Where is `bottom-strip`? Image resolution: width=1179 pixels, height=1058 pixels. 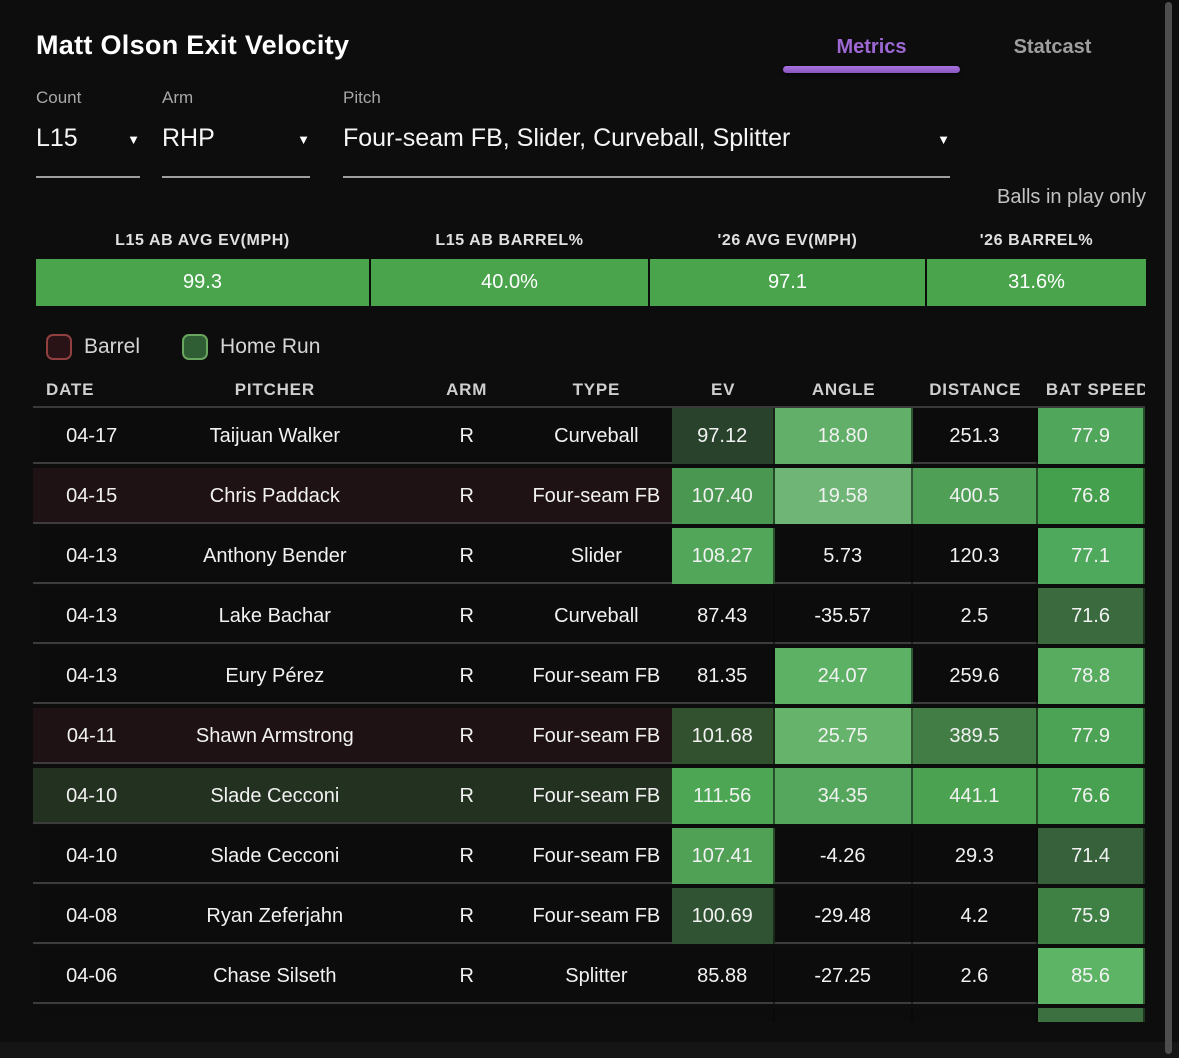
bottom-strip is located at coordinates (589, 1050).